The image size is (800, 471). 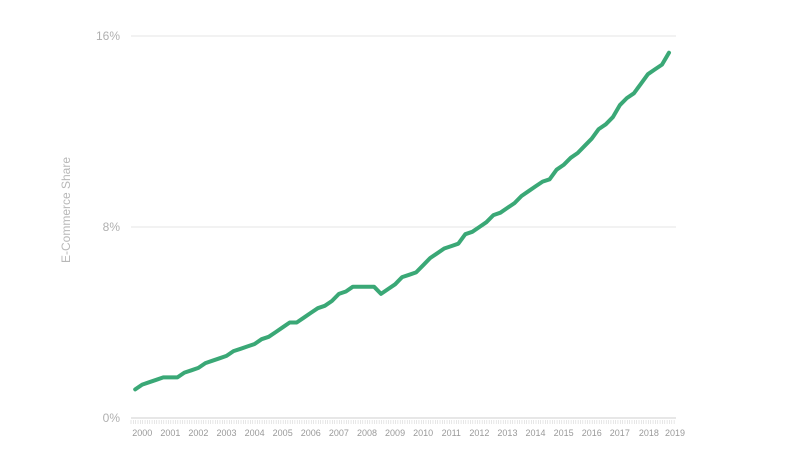 What do you see at coordinates (479, 433) in the screenshot?
I see `x-tick-label: 2012` at bounding box center [479, 433].